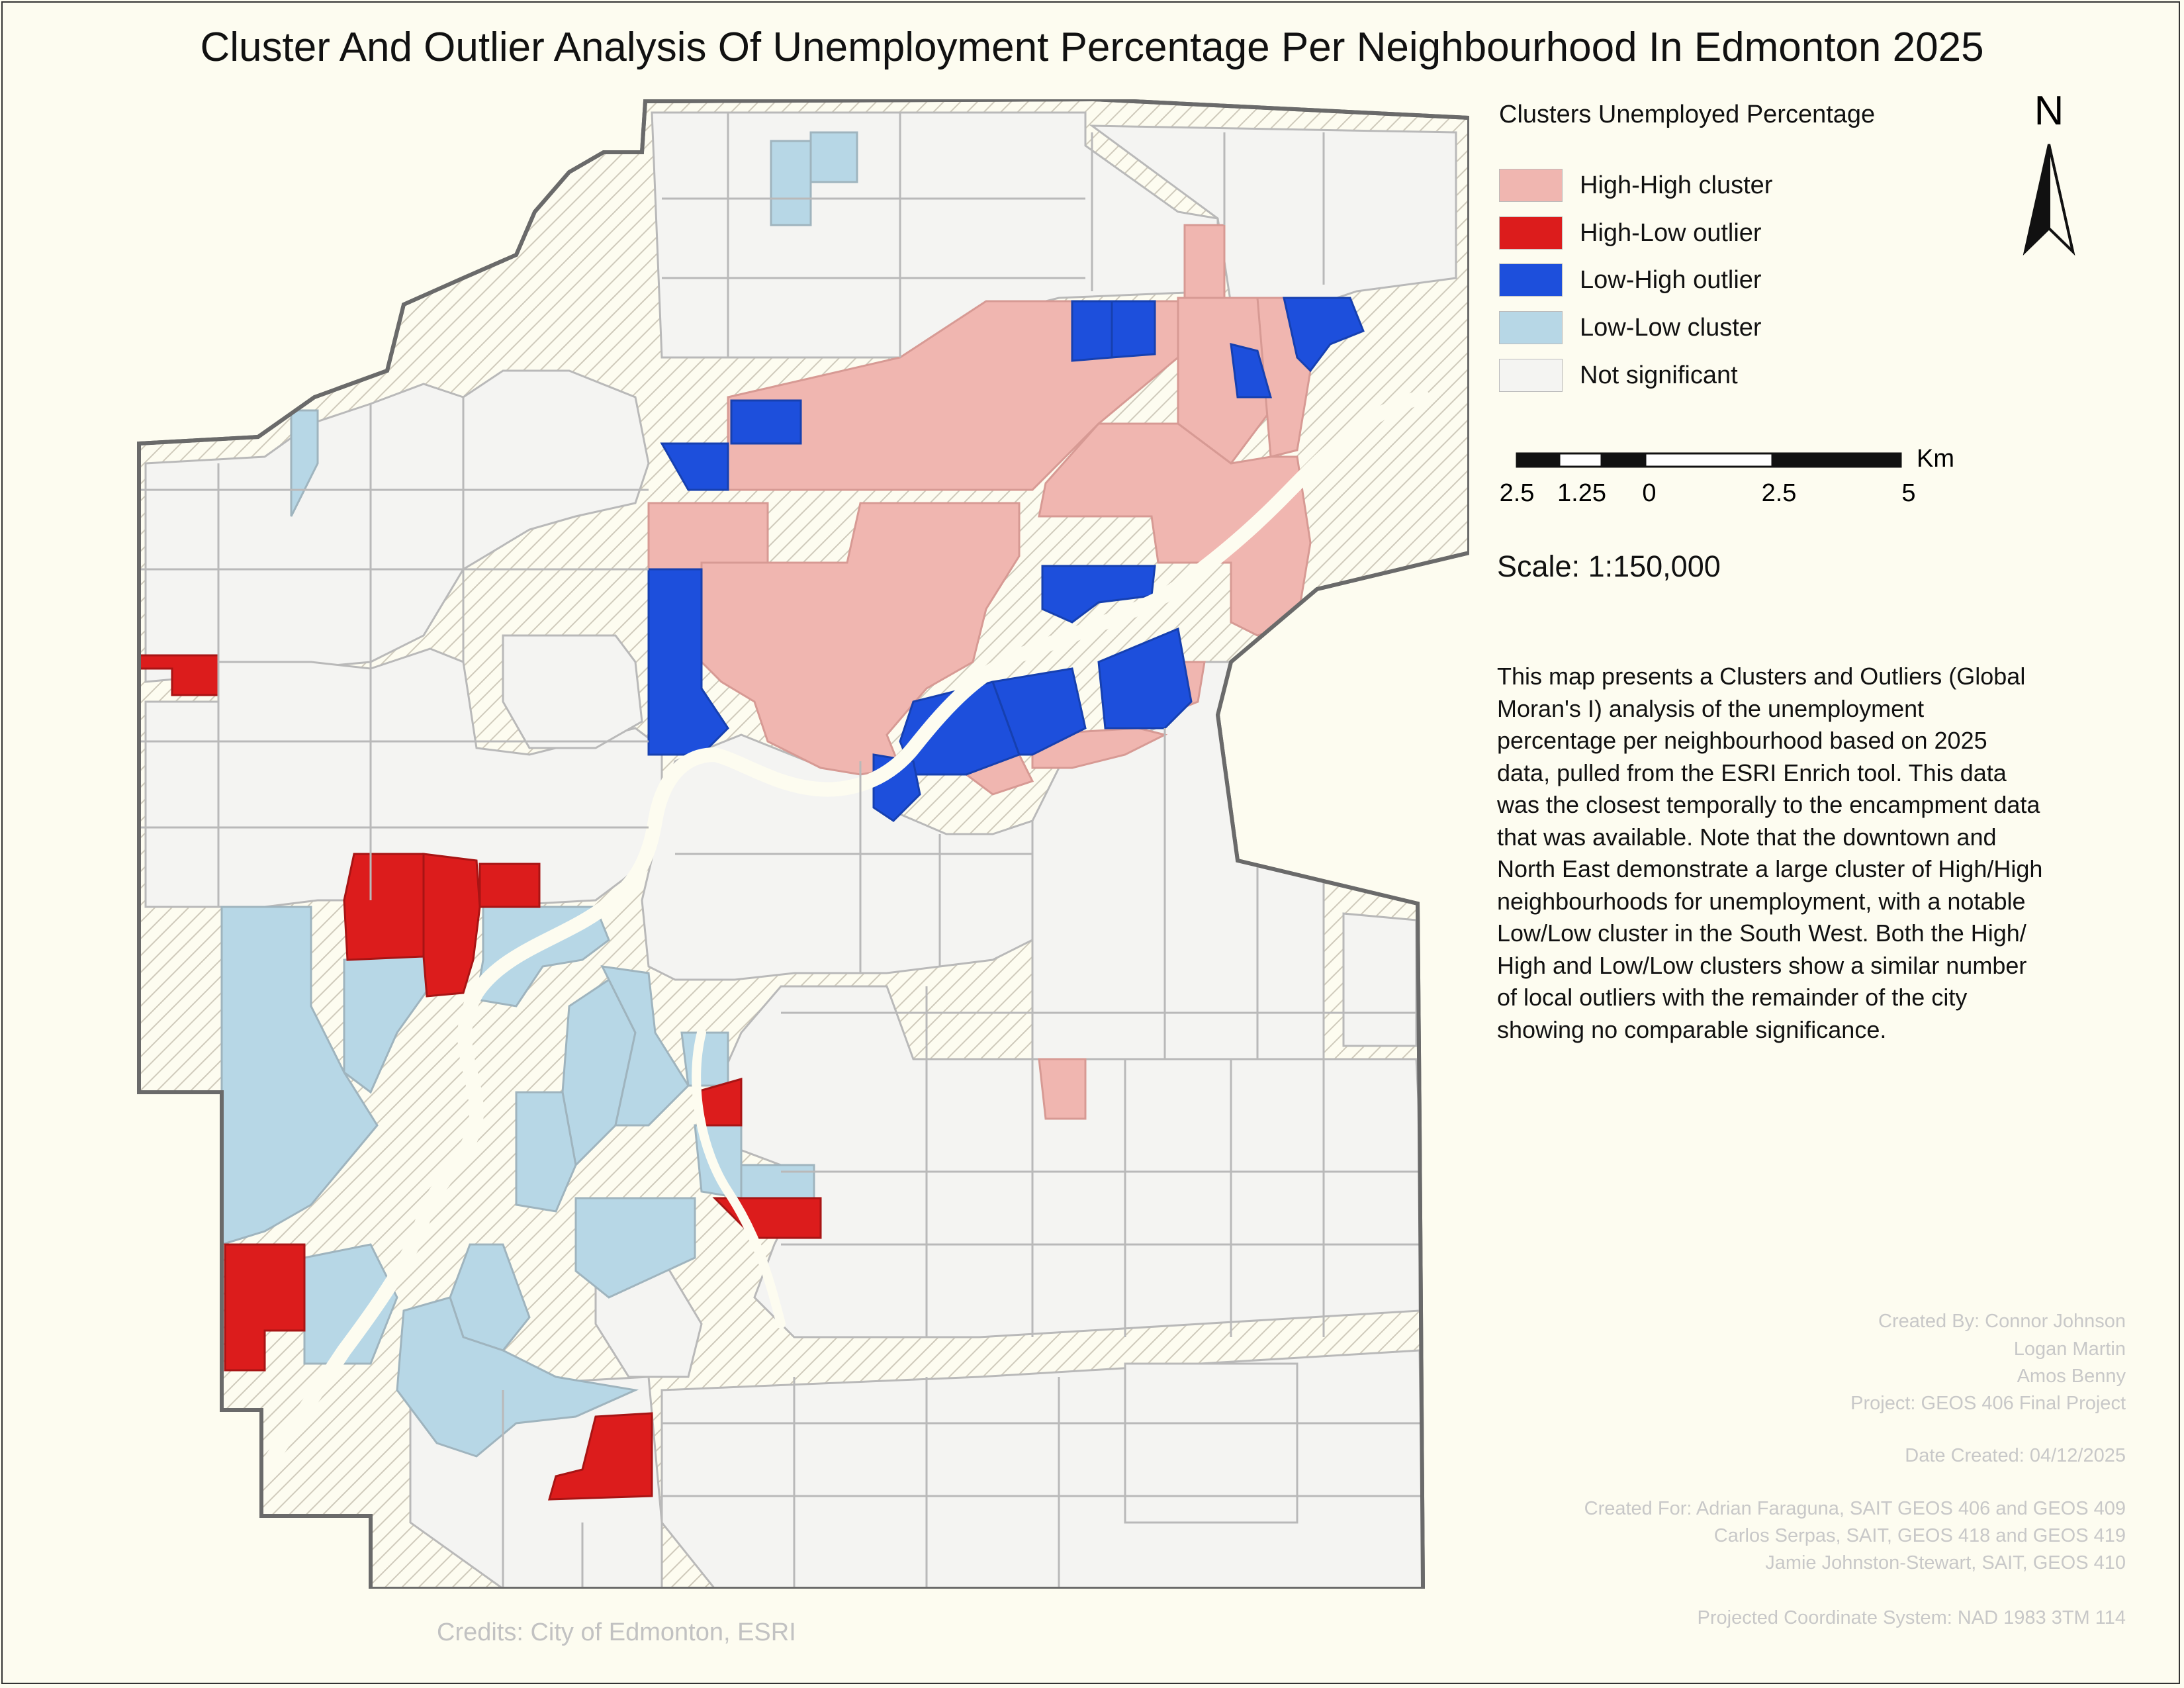 Image resolution: width=2184 pixels, height=1688 pixels. What do you see at coordinates (1908, 493) in the screenshot?
I see `scale-tick-label: 5` at bounding box center [1908, 493].